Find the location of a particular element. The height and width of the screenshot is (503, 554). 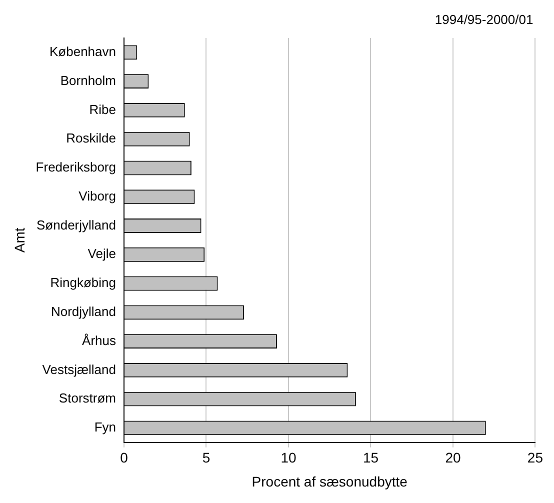

y-tick-label: Viborg is located at coordinates (97, 196).